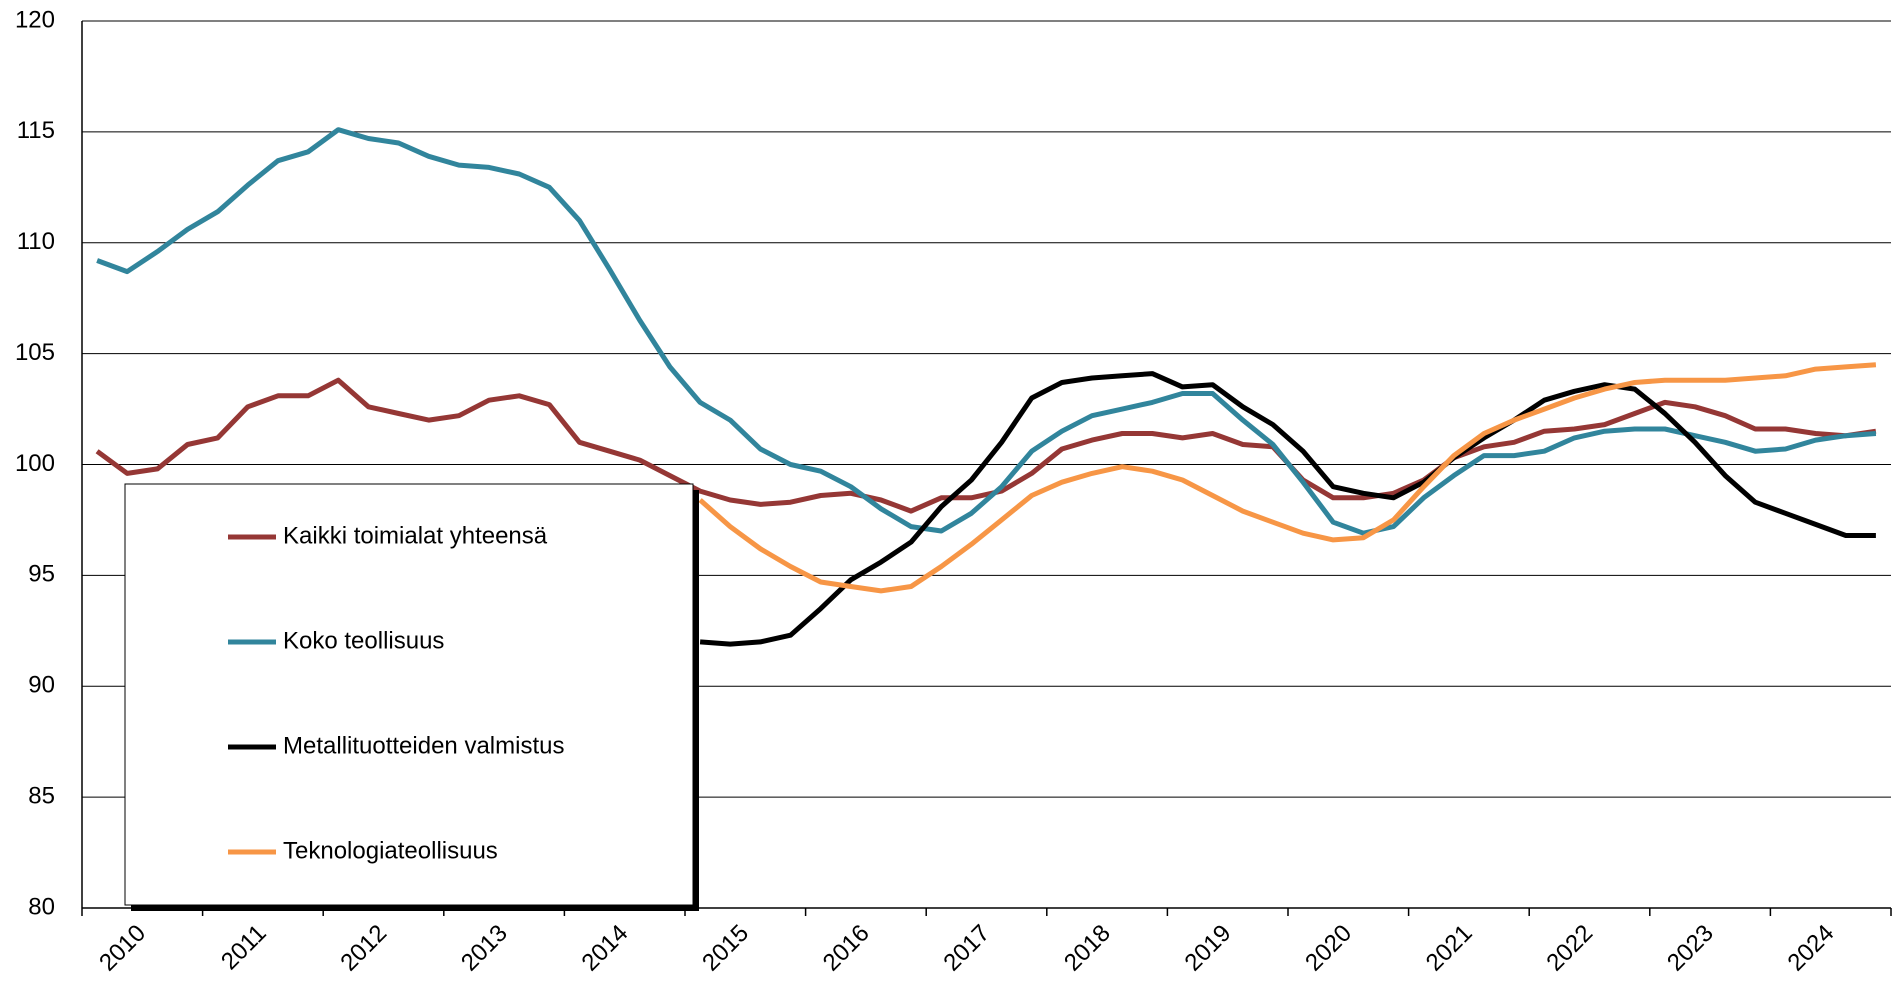 The image size is (1901, 1007). What do you see at coordinates (35, 352) in the screenshot?
I see `y-tick-label: 105` at bounding box center [35, 352].